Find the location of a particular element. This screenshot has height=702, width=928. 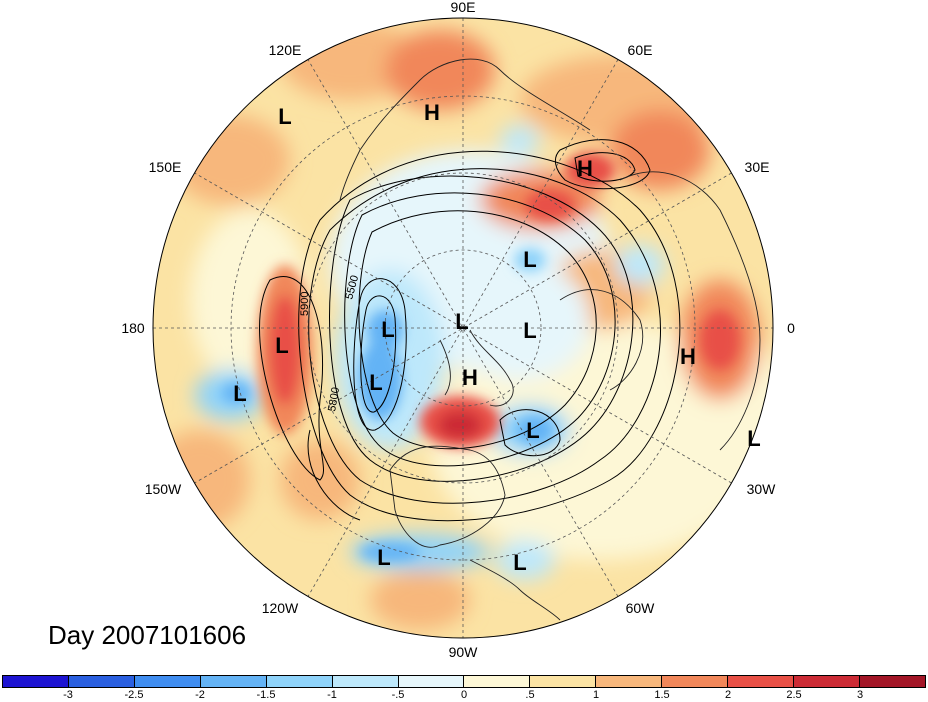

colorbar-tick-label: 0 is located at coordinates (464, 695).